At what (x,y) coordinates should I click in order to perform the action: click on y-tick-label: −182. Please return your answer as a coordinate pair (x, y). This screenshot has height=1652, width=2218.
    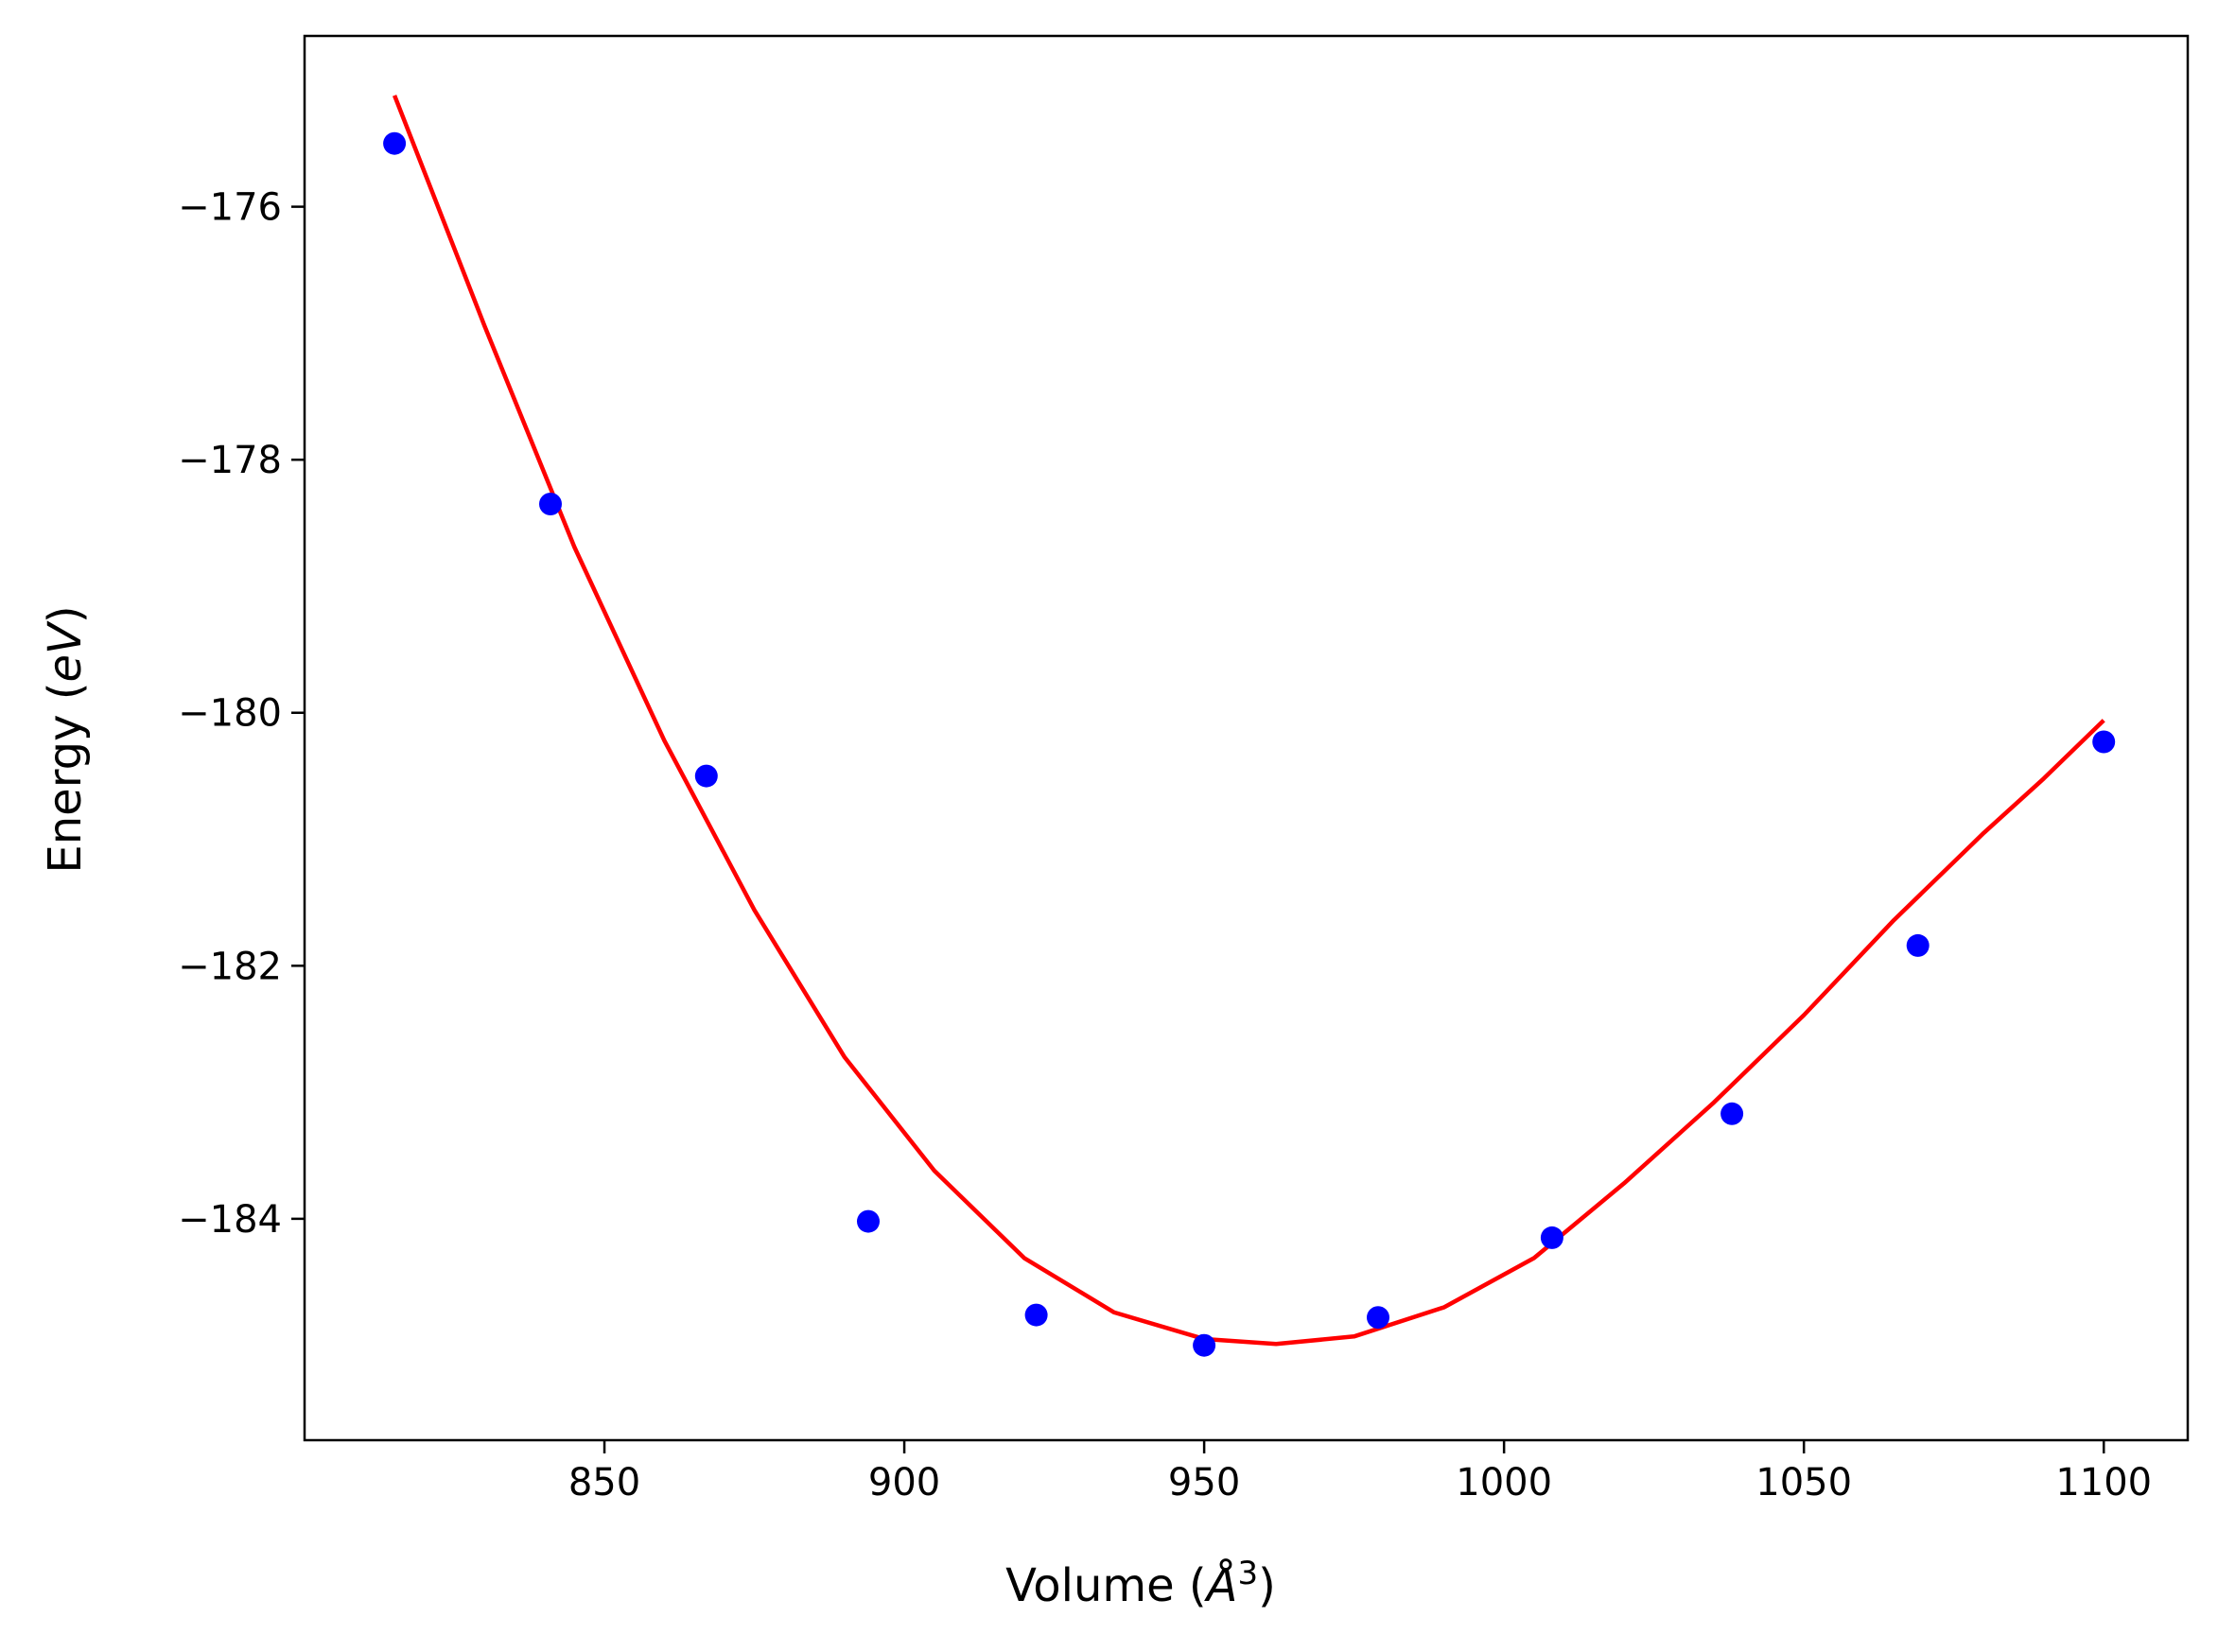
    Looking at the image, I should click on (230, 967).